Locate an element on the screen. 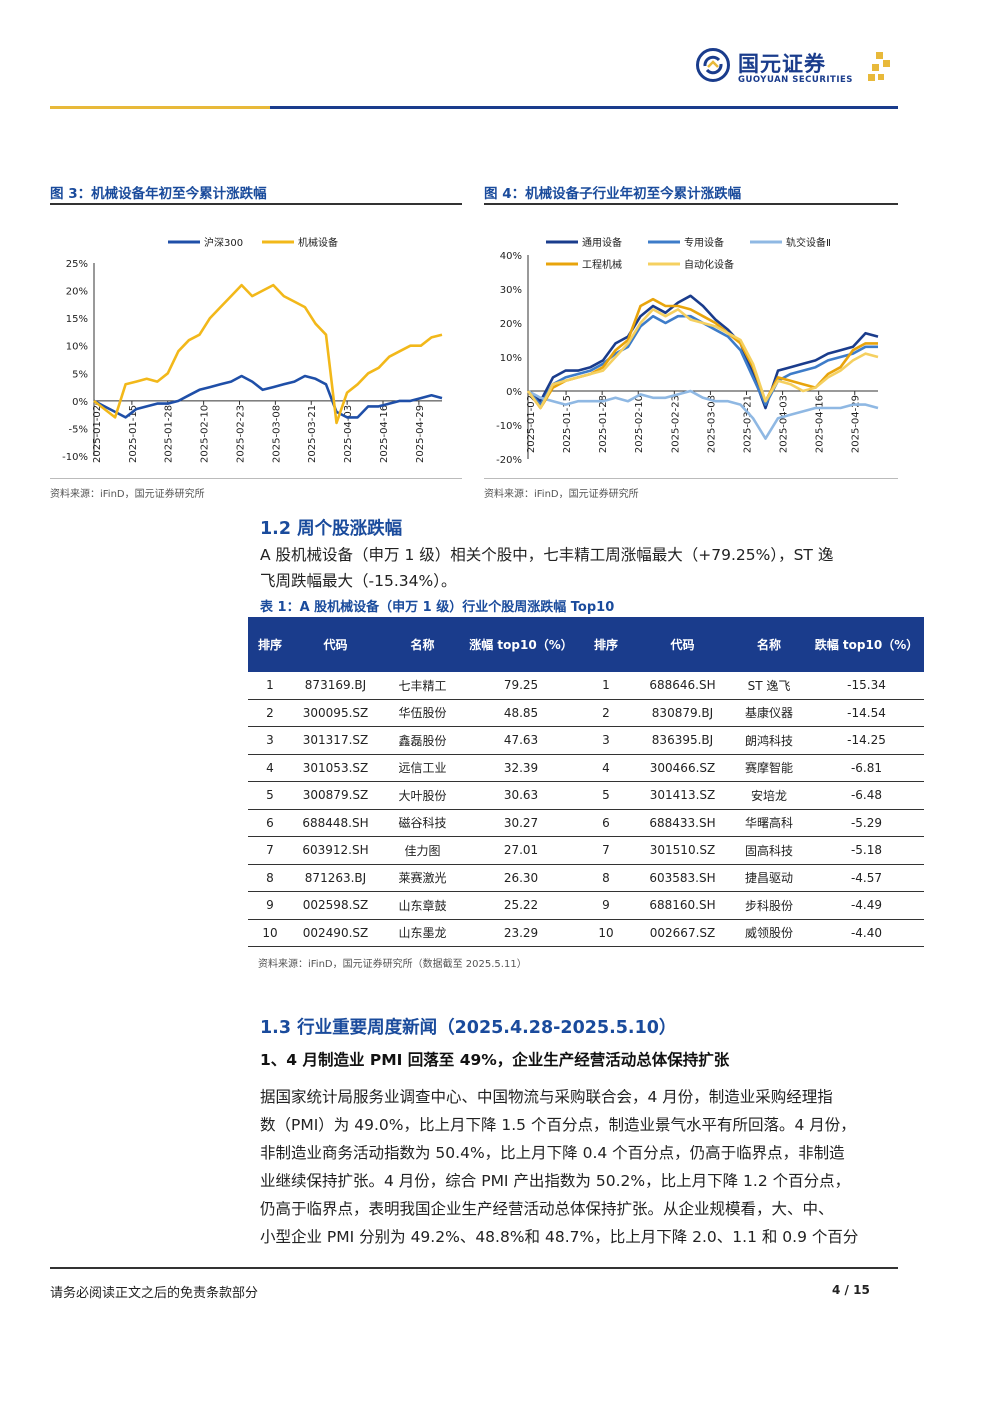  y-tick-label: 10% is located at coordinates (511, 358).